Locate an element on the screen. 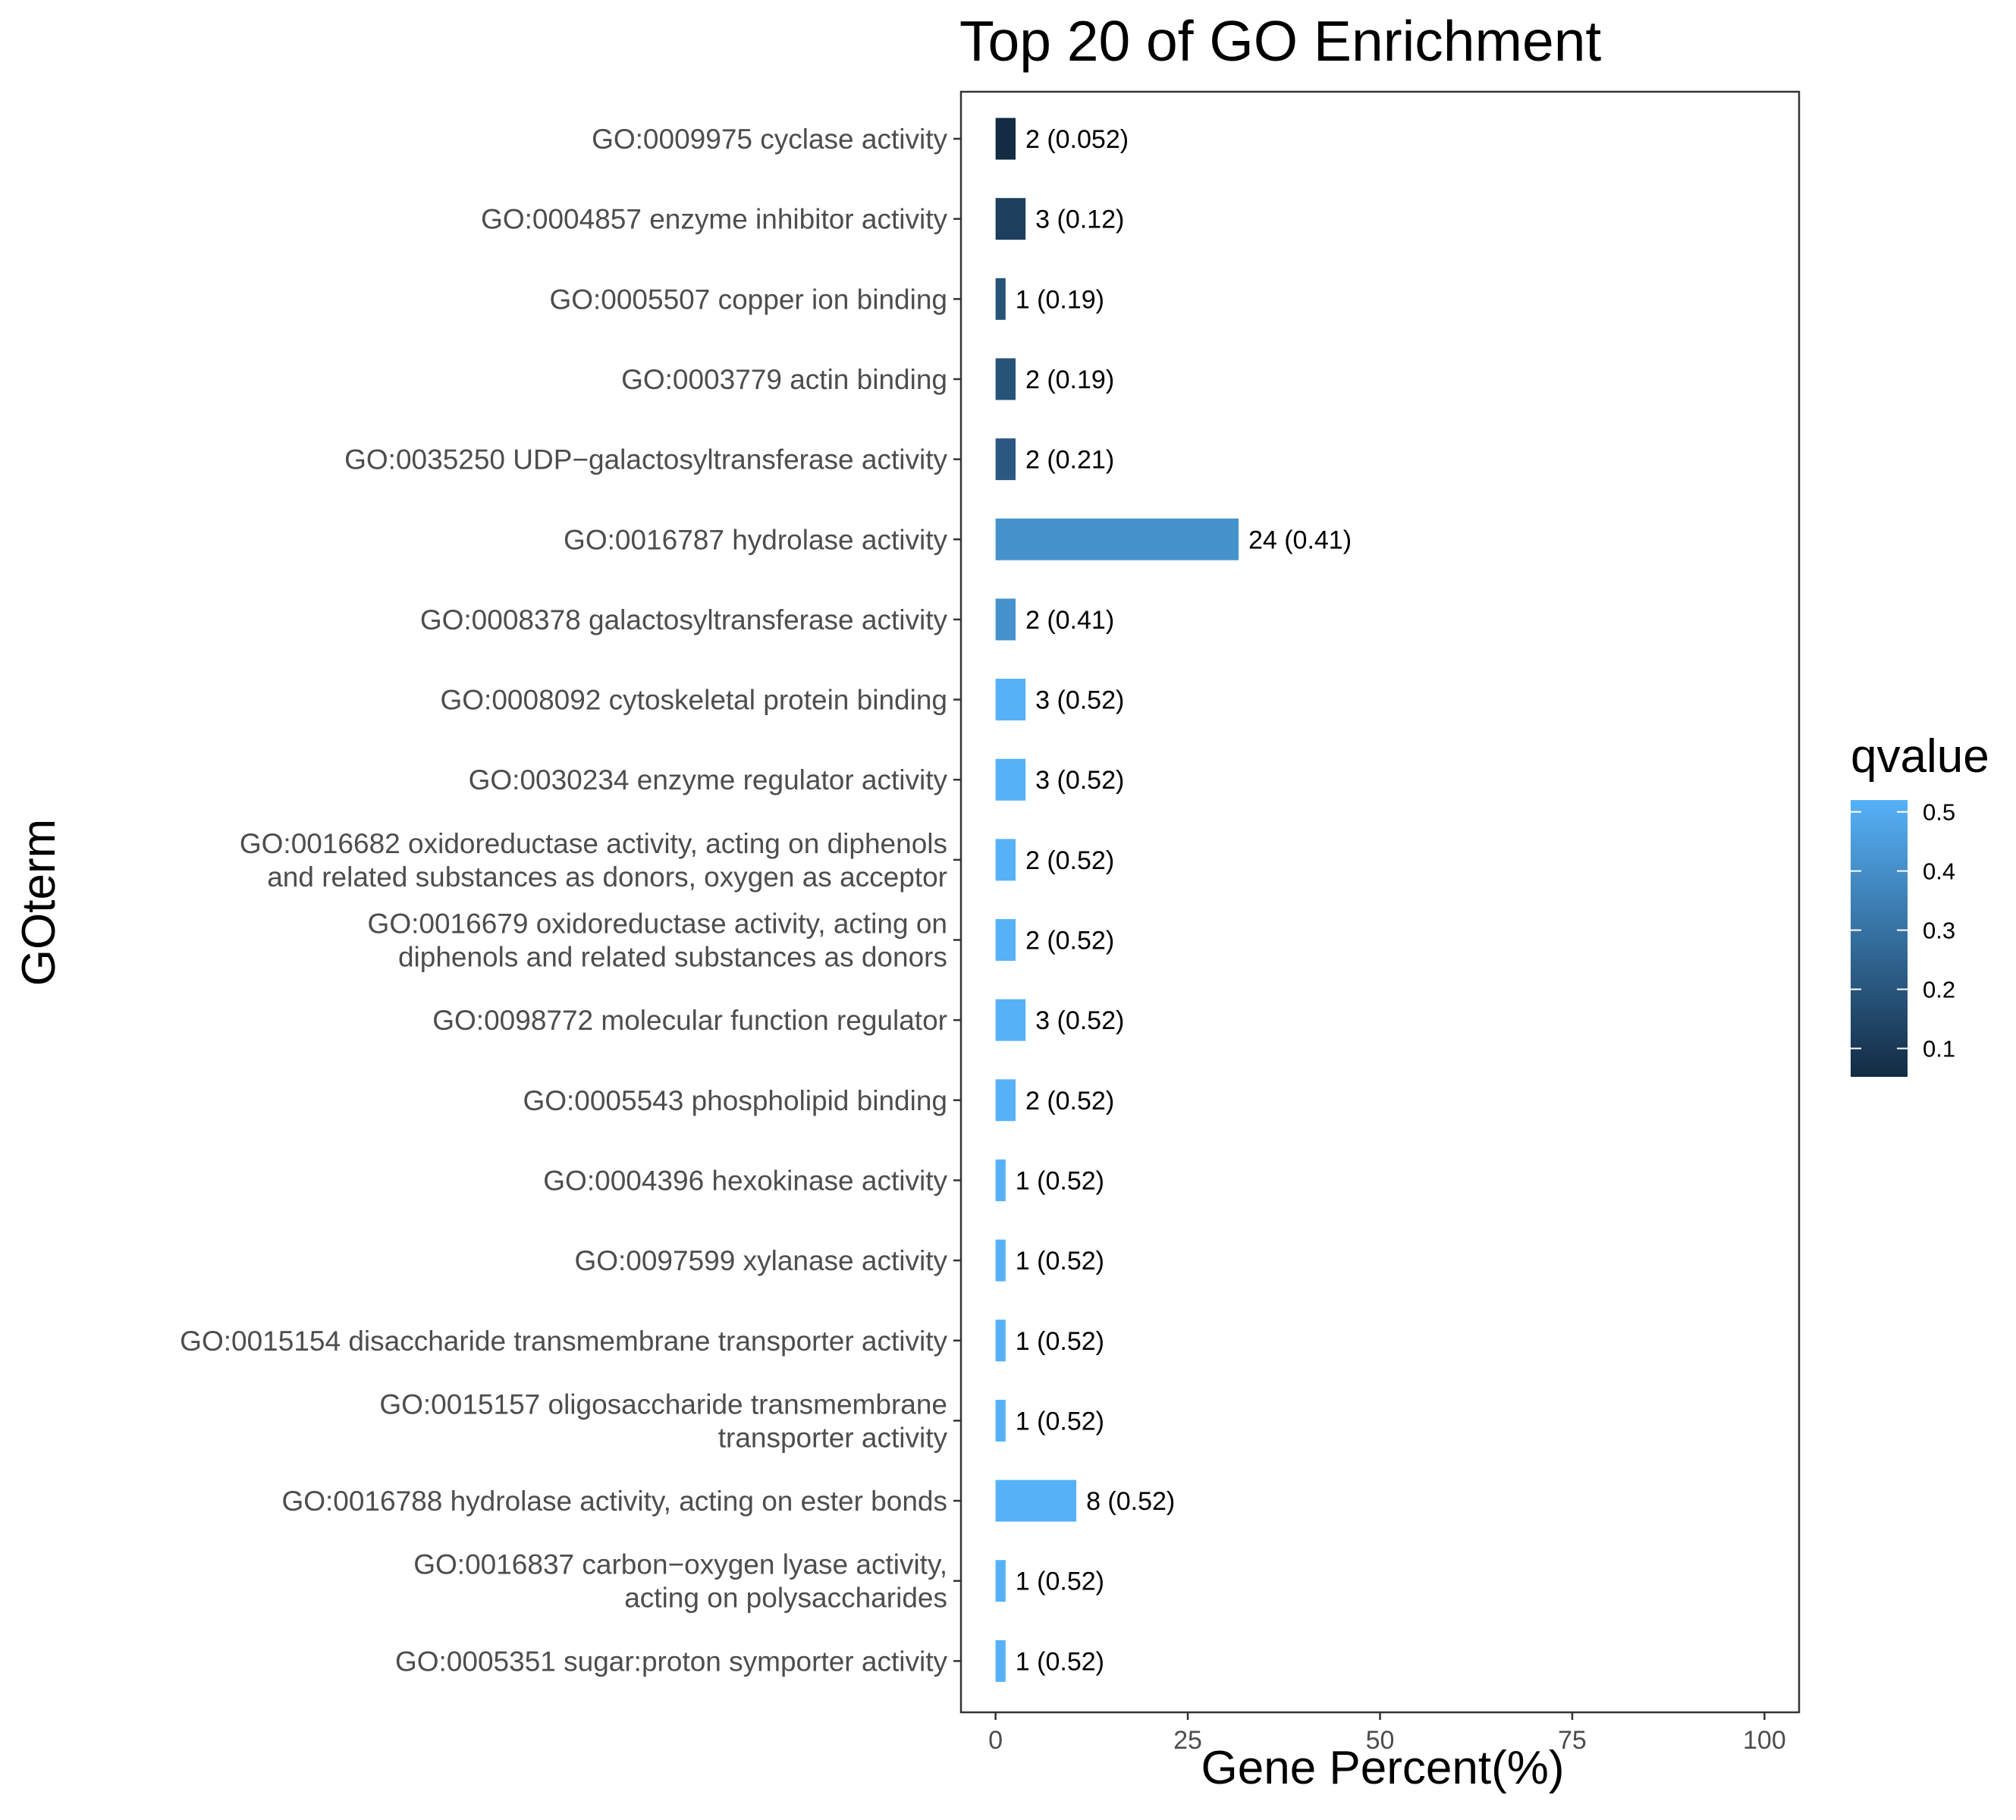 Image resolution: width=2016 pixels, height=1820 pixels. y-tick-label: GO:0009975 cyclase activity is located at coordinates (769, 139).